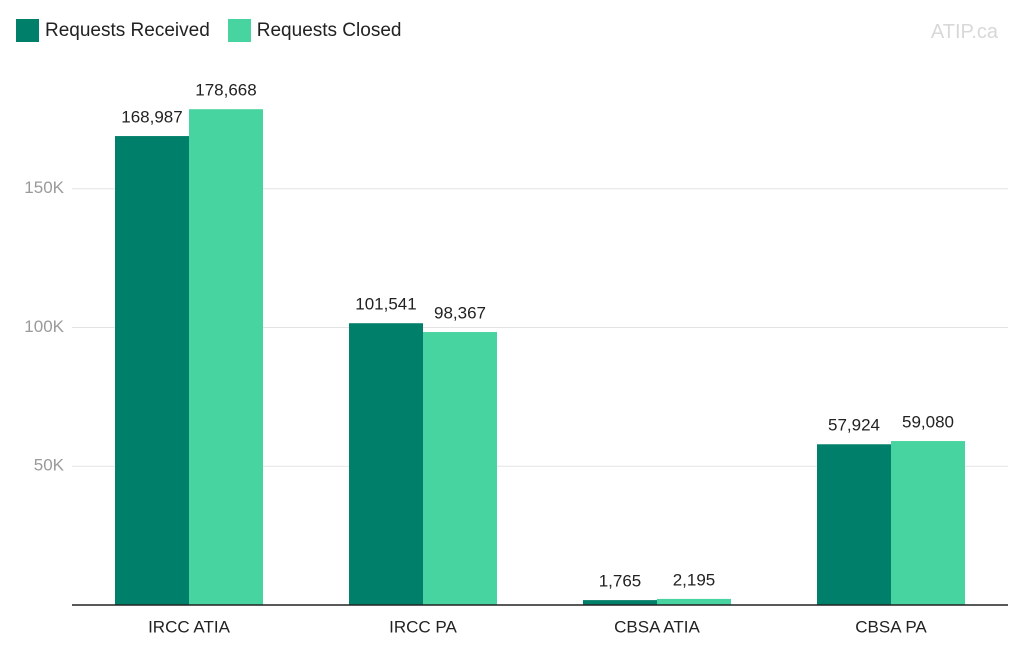 Image resolution: width=1024 pixels, height=647 pixels. I want to click on value-label: 101,541, so click(385, 304).